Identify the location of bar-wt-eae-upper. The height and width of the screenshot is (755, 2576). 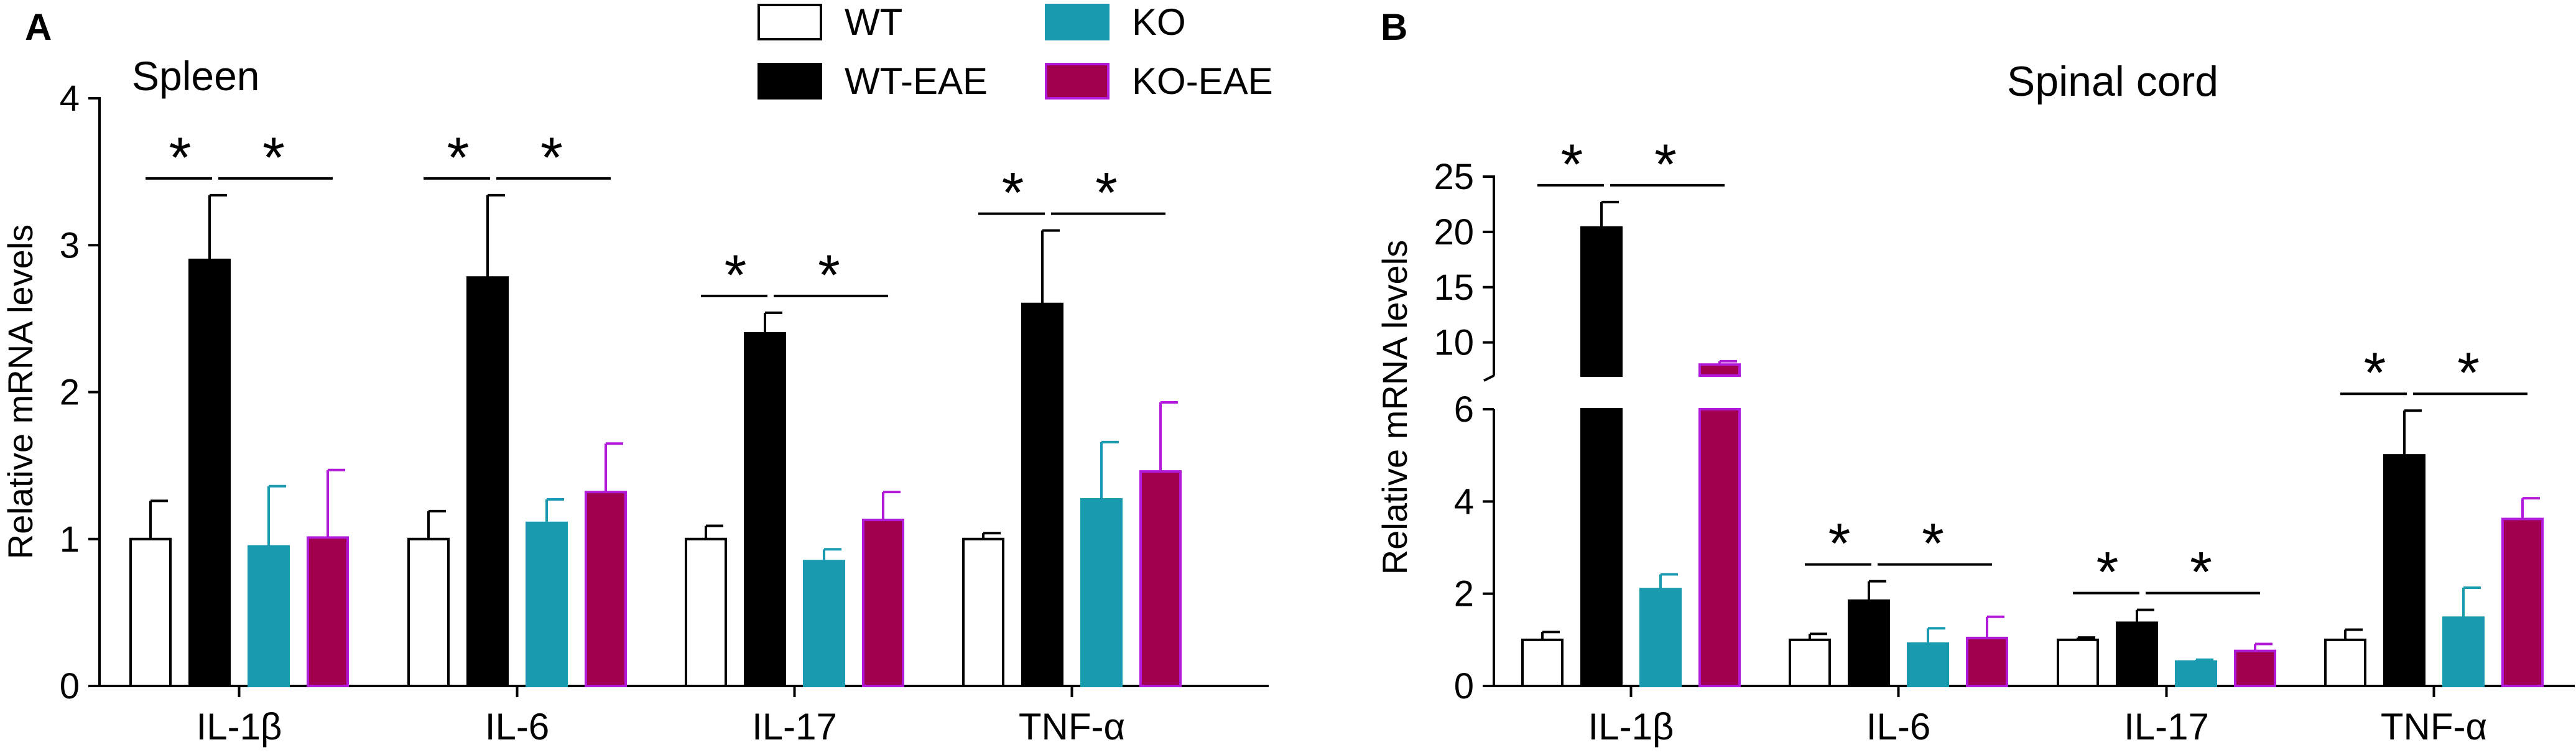
(1601, 301).